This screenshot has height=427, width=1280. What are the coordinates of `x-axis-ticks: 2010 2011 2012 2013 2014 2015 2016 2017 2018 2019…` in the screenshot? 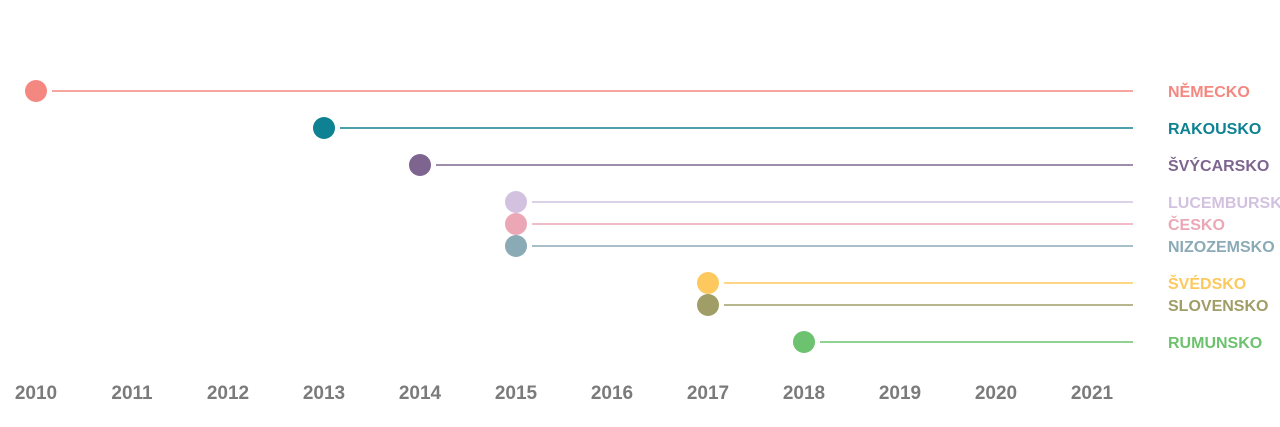 It's located at (564, 393).